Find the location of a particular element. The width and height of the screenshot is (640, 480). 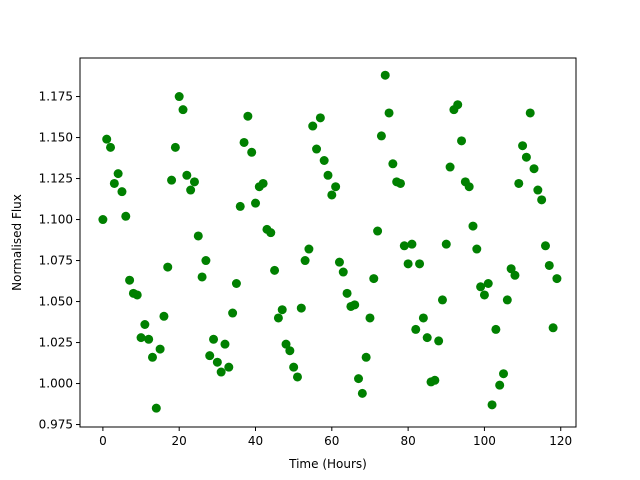

x-tick-label: 60 is located at coordinates (331, 441).